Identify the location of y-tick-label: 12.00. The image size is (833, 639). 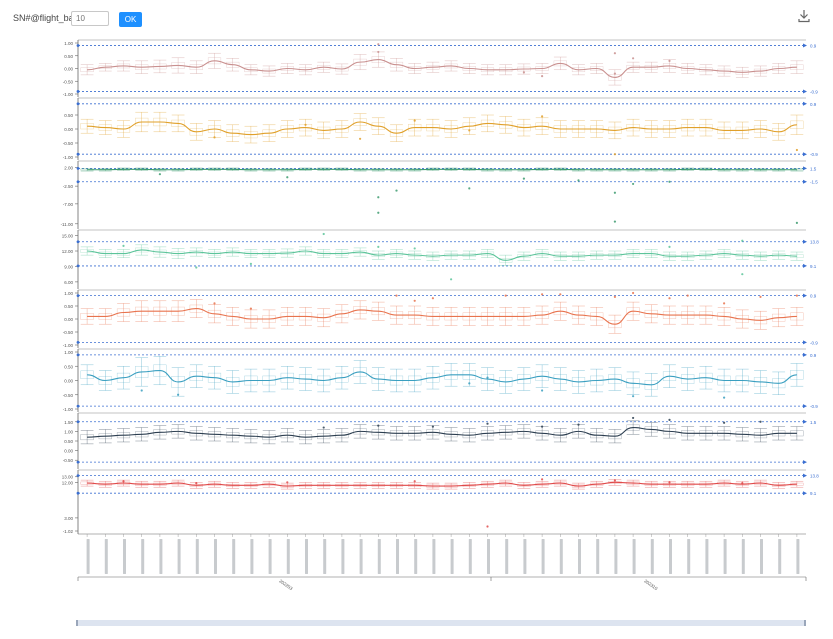
(68, 251).